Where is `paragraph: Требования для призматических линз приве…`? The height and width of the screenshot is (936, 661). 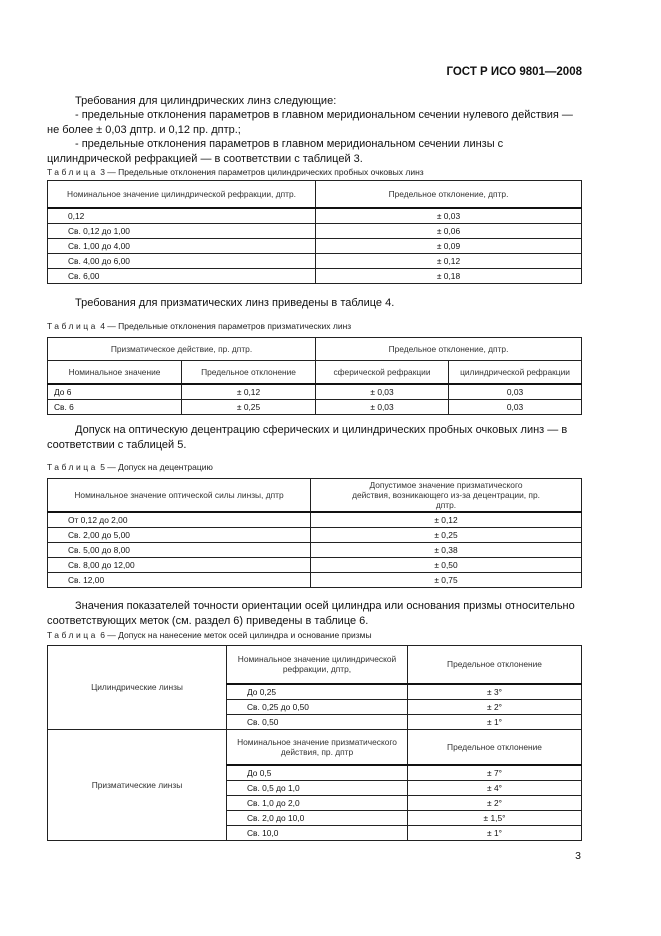 paragraph: Требования для призматических линз приве… is located at coordinates (235, 303).